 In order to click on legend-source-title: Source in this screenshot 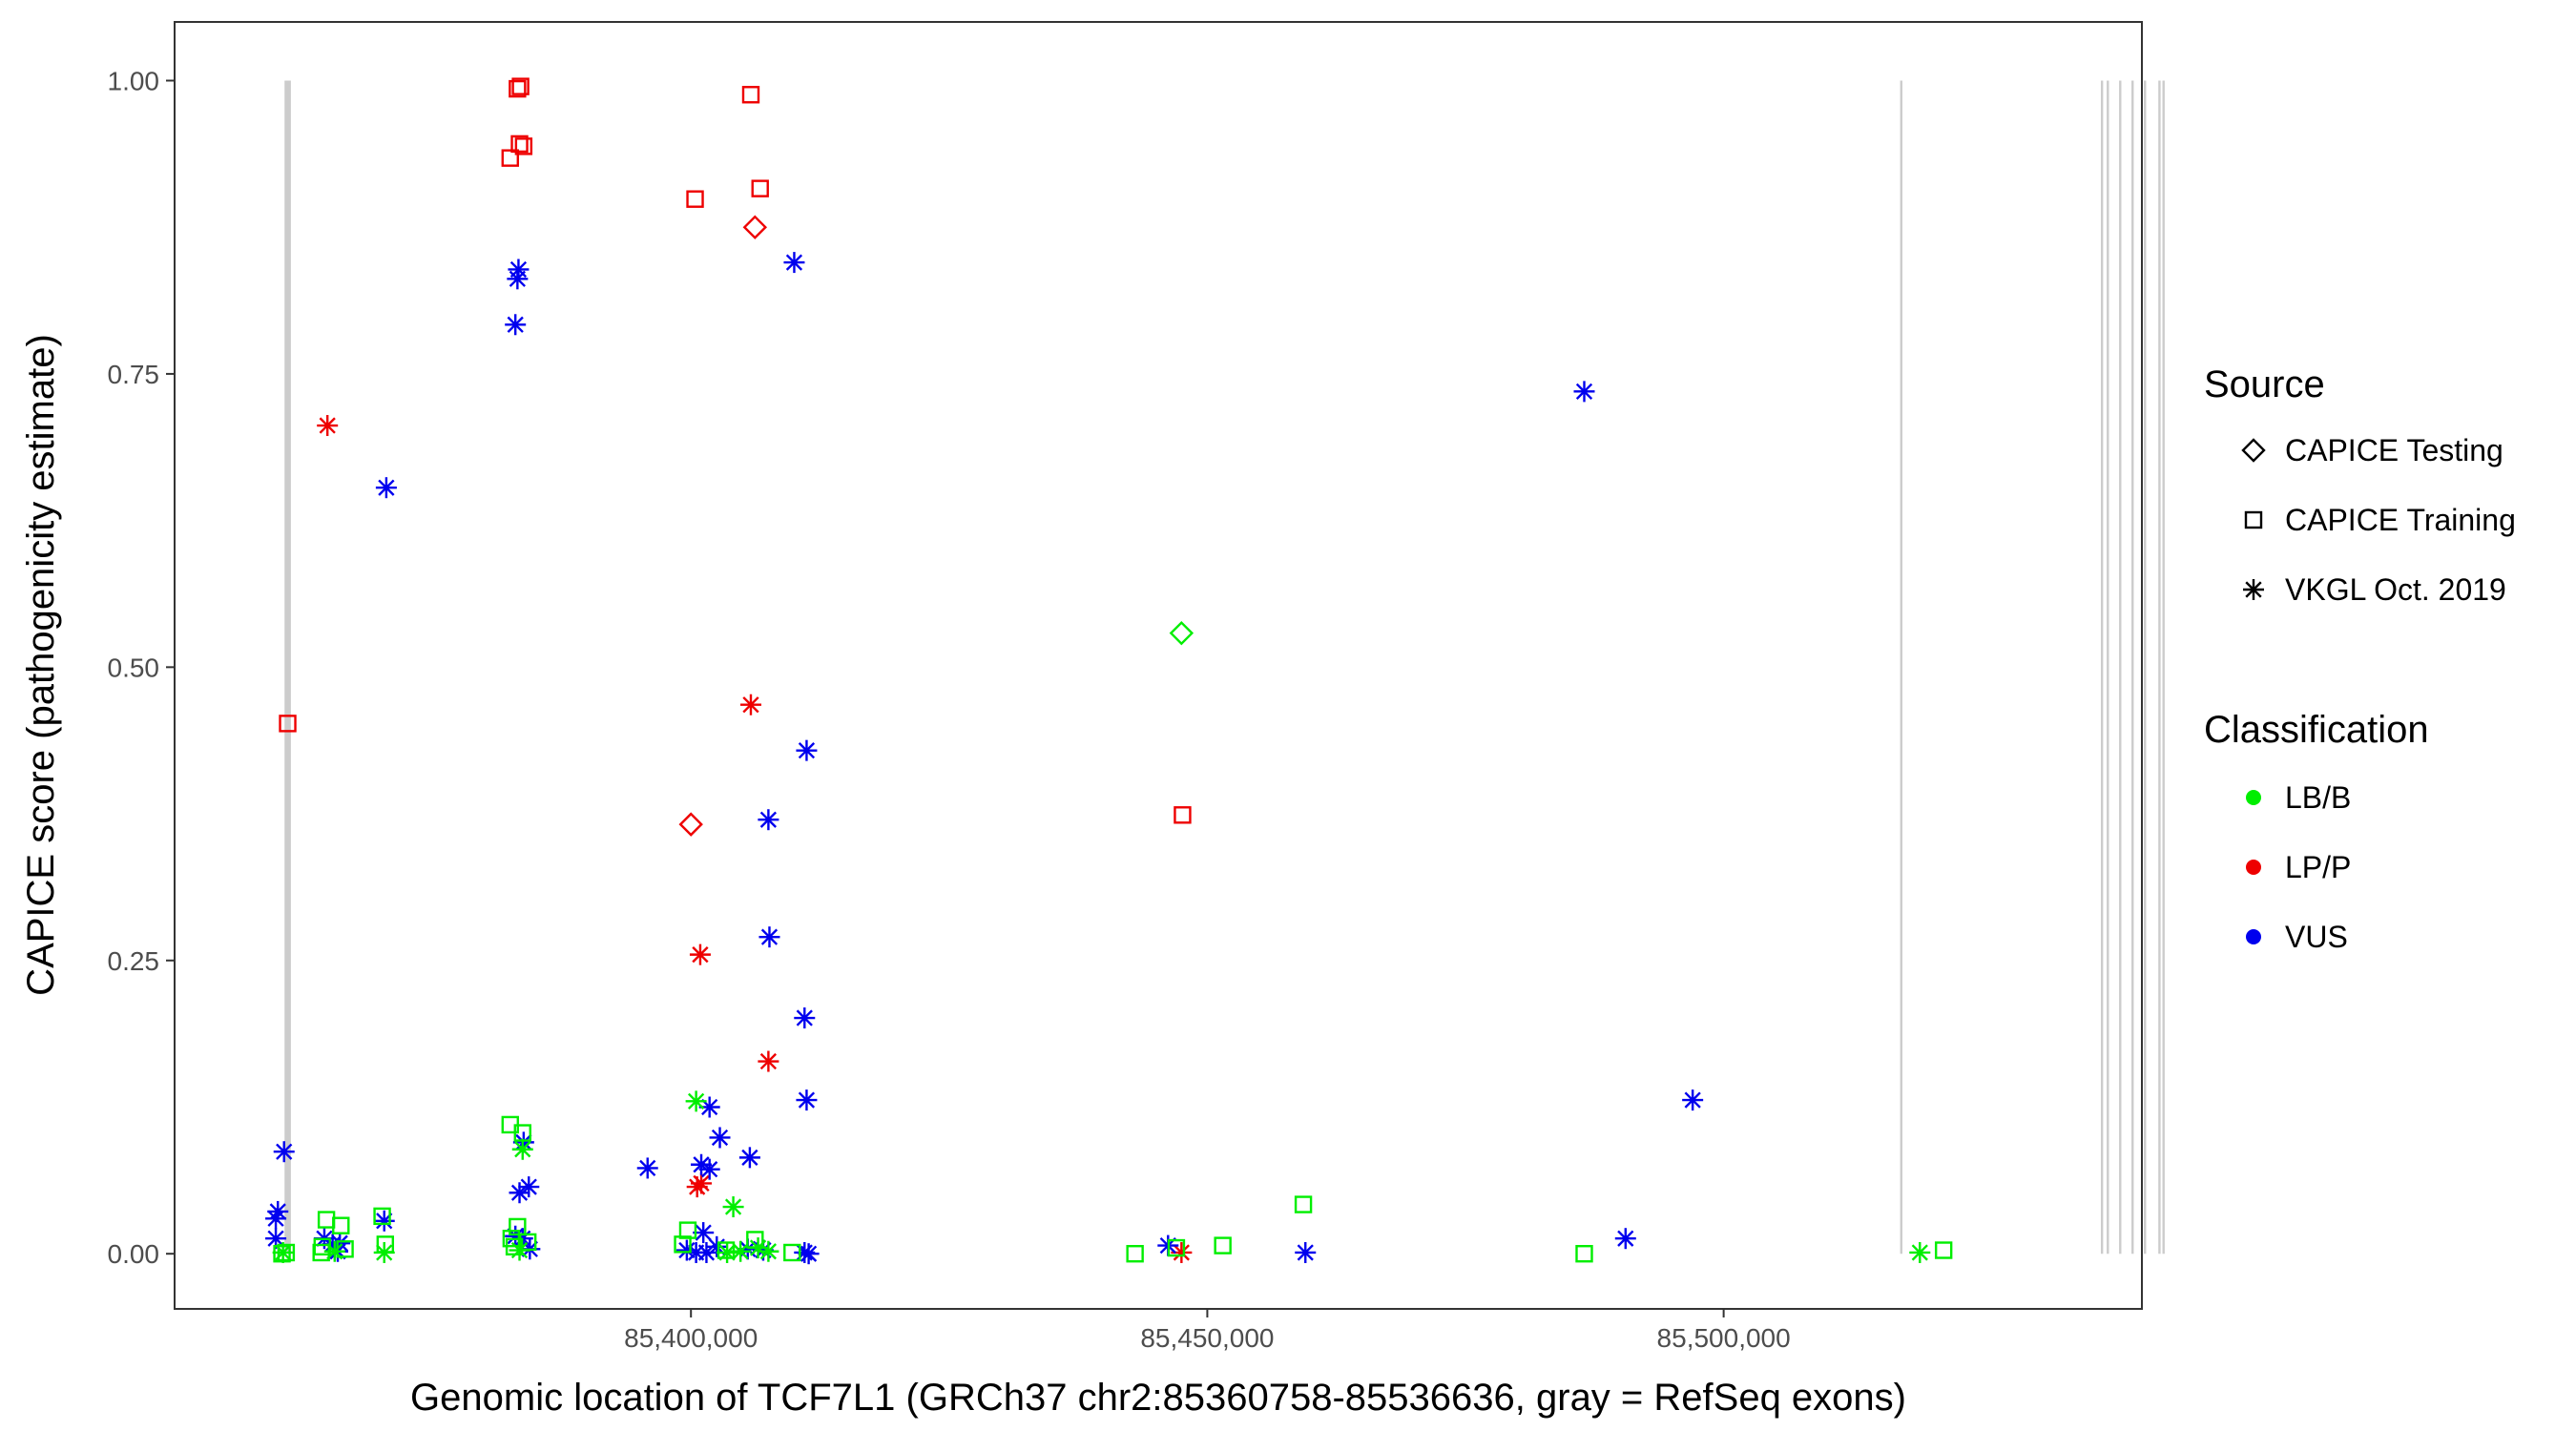, I will do `click(2264, 384)`.